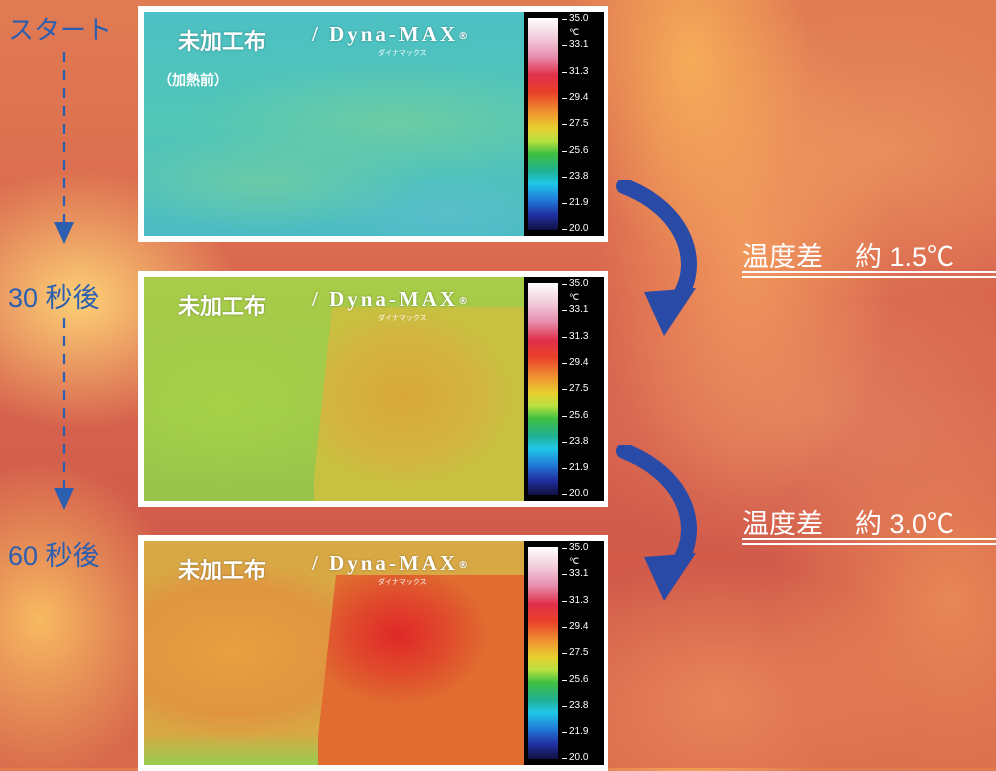 The image size is (996, 771). I want to click on thermal-image-60s: 未加工布 / Dyna-MAX® ダイナマックス, so click(334, 653).